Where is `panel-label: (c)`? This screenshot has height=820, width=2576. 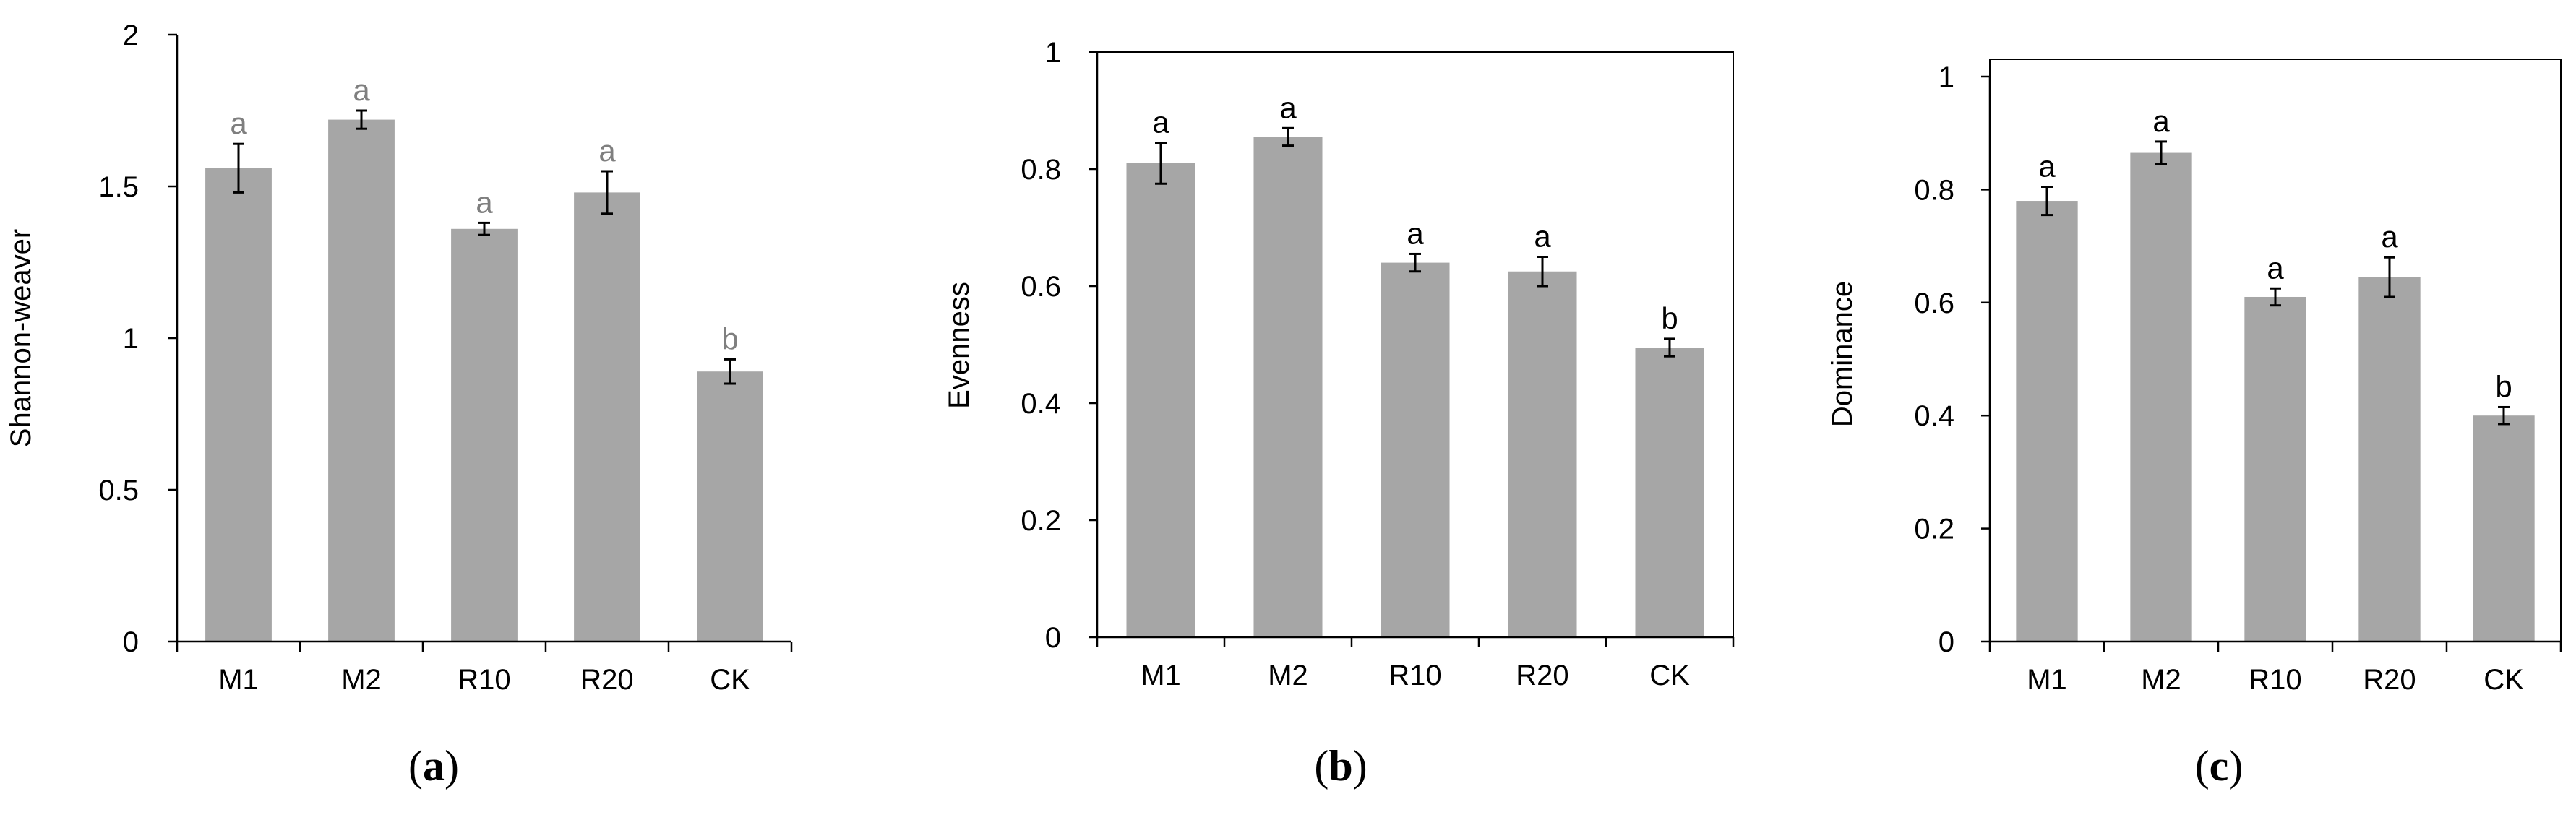
panel-label: (c) is located at coordinates (2220, 766).